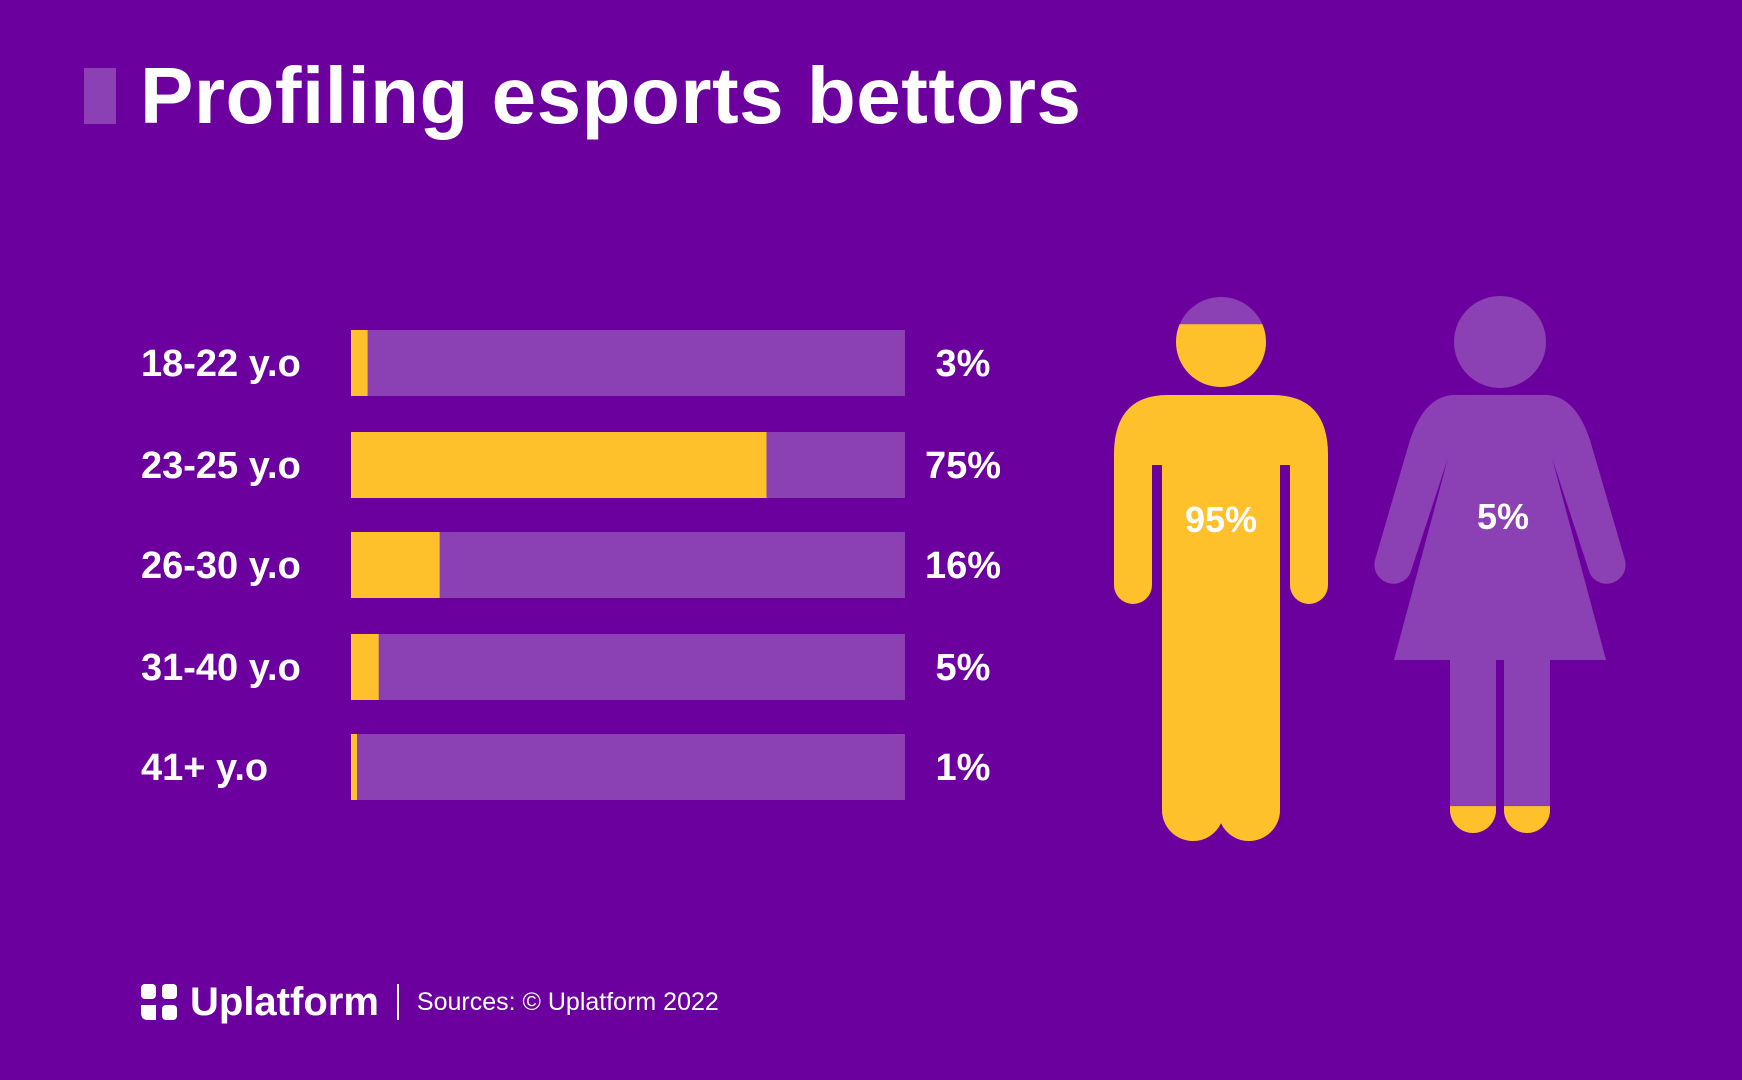 Image resolution: width=1742 pixels, height=1080 pixels. What do you see at coordinates (1503, 516) in the screenshot?
I see `female-percent-label: 5%` at bounding box center [1503, 516].